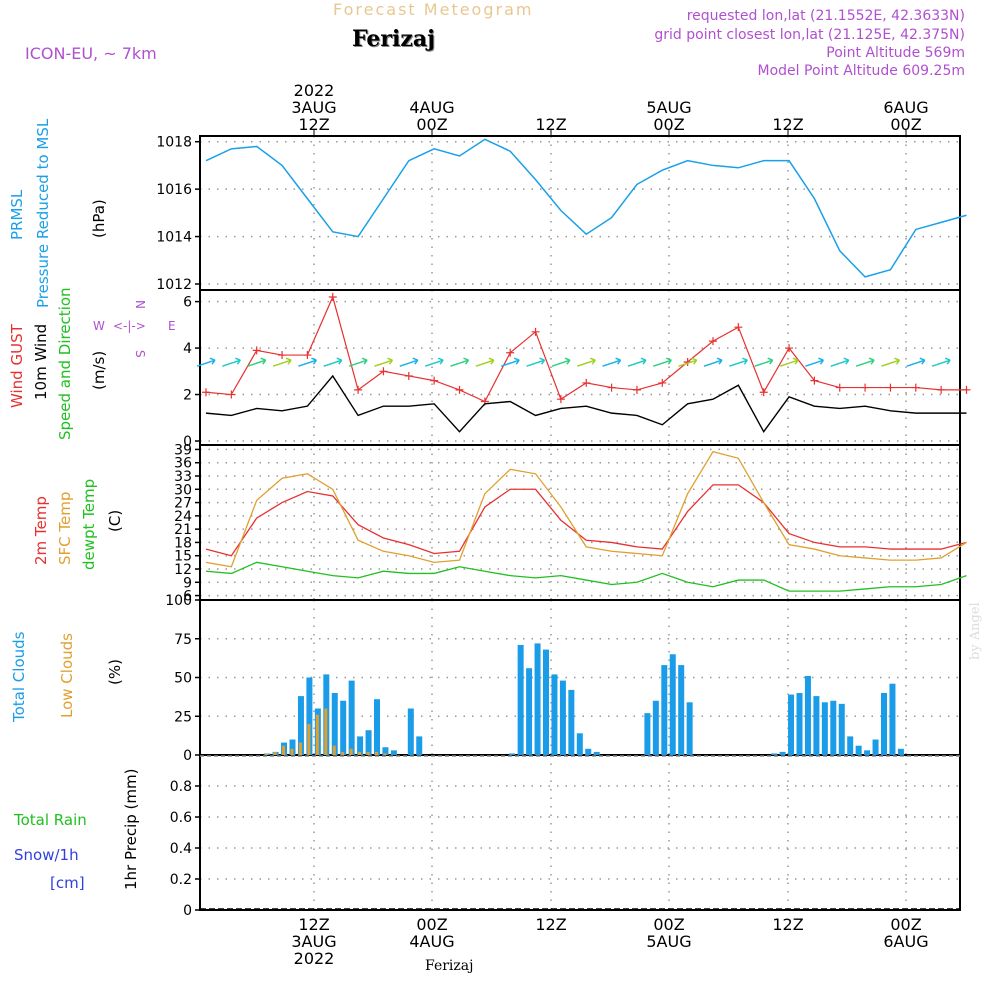 The height and width of the screenshot is (1000, 1000). What do you see at coordinates (67, 675) in the screenshot?
I see `low-clouds-label: Low Clouds` at bounding box center [67, 675].